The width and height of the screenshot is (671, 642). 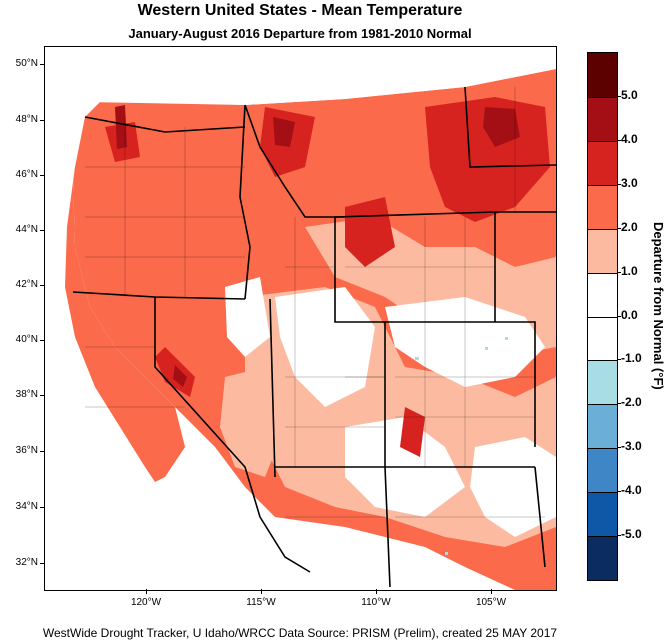 I want to click on canada-region, so click(x=330, y=76).